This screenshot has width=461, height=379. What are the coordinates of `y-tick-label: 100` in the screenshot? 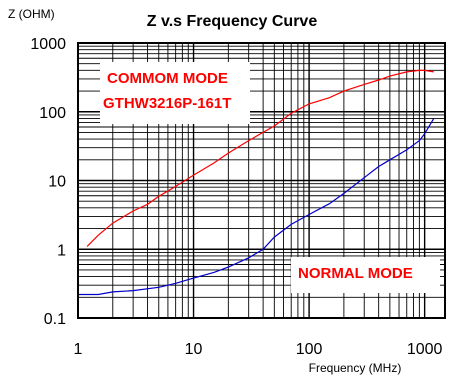 It's located at (52, 113).